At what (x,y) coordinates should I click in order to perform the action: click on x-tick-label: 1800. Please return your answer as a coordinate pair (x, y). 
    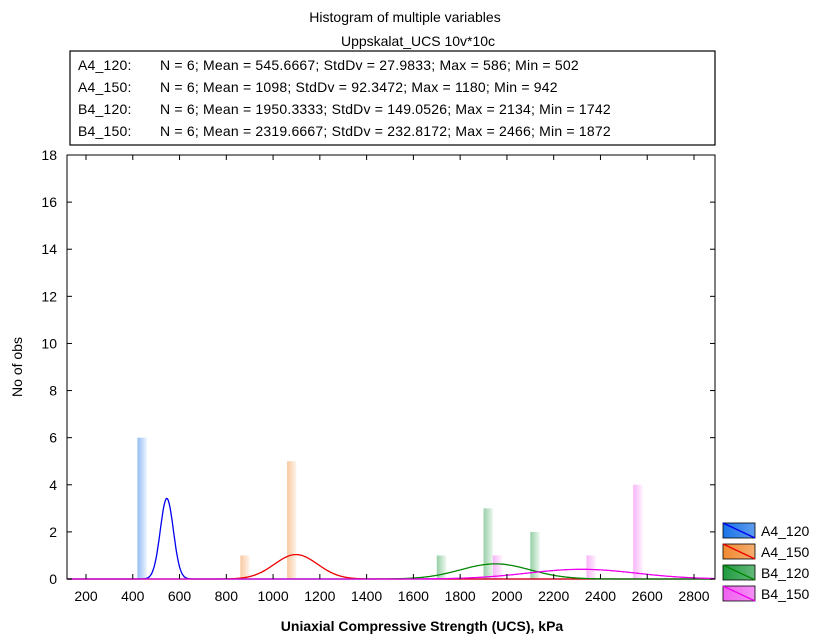
    Looking at the image, I should click on (460, 596).